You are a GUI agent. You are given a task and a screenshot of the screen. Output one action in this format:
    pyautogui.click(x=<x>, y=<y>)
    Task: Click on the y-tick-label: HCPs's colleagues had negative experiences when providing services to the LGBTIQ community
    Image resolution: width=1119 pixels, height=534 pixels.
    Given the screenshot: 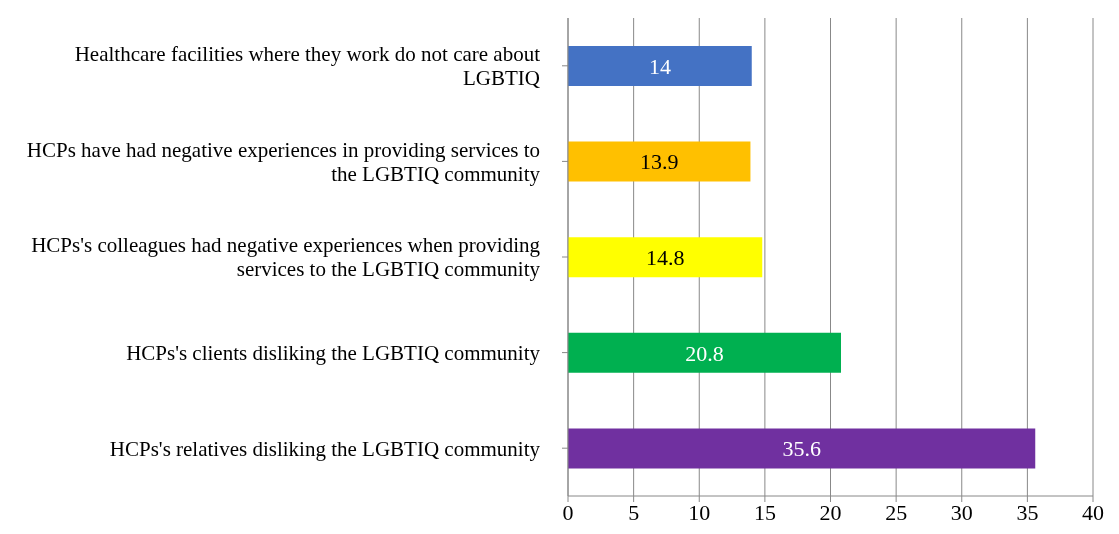 What is the action you would take?
    pyautogui.click(x=286, y=257)
    